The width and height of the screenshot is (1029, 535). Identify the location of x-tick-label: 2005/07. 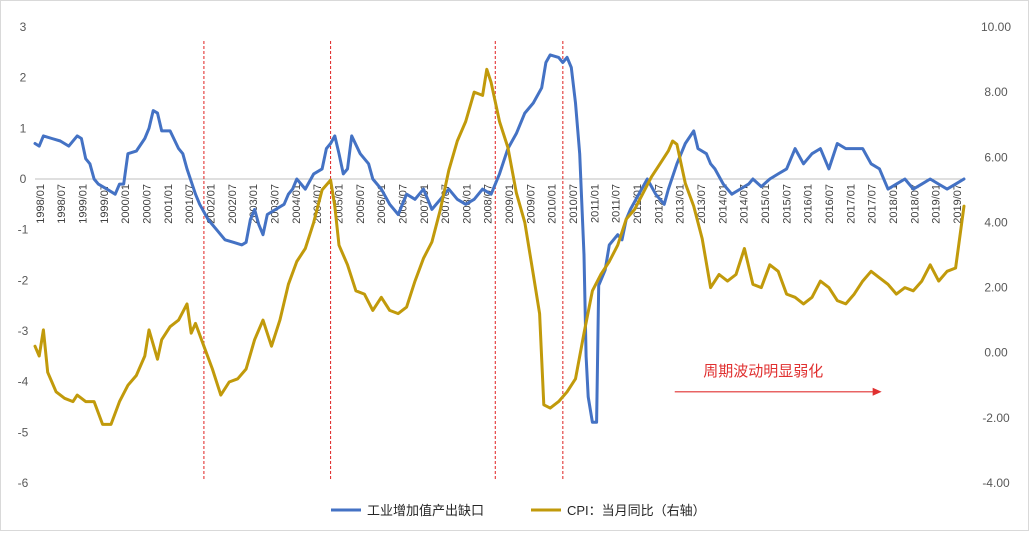
(361, 204).